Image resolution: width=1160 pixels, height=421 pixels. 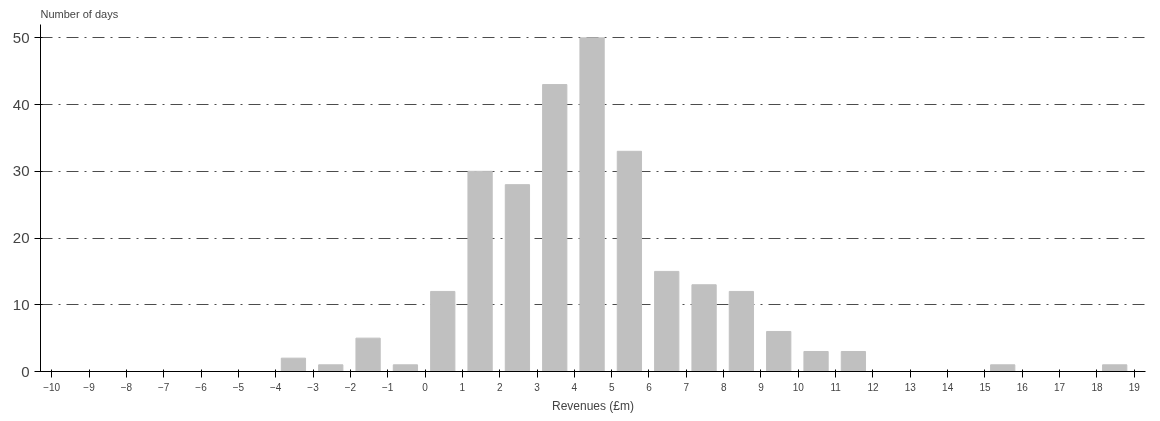 What do you see at coordinates (499, 387) in the screenshot?
I see `x-tick-label: 2` at bounding box center [499, 387].